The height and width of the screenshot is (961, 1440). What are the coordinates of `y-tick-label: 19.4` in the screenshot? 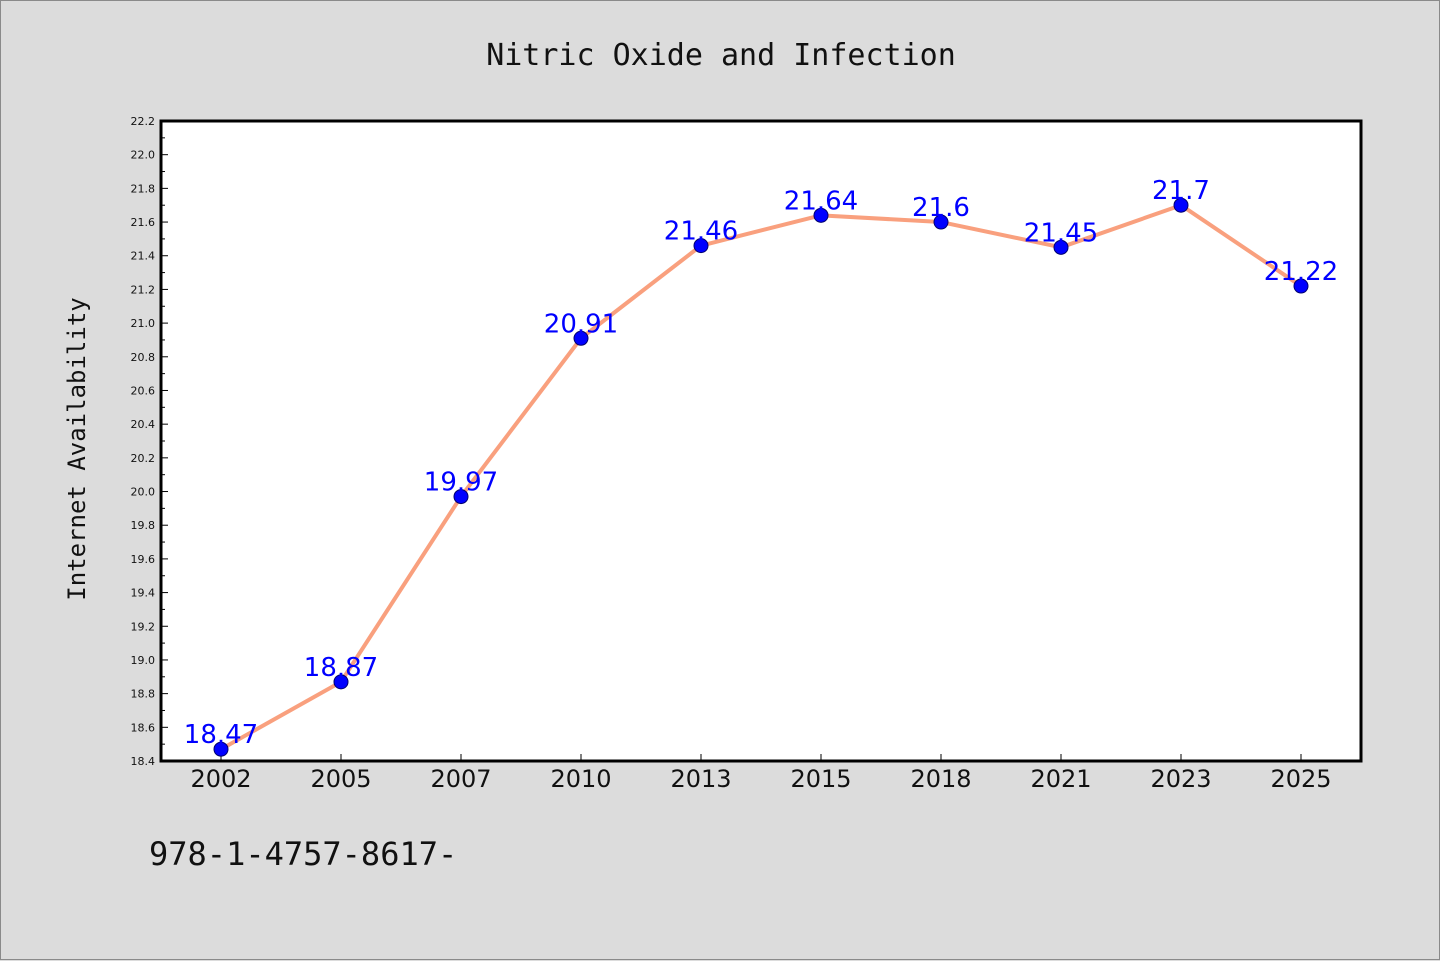 It's located at (143, 593).